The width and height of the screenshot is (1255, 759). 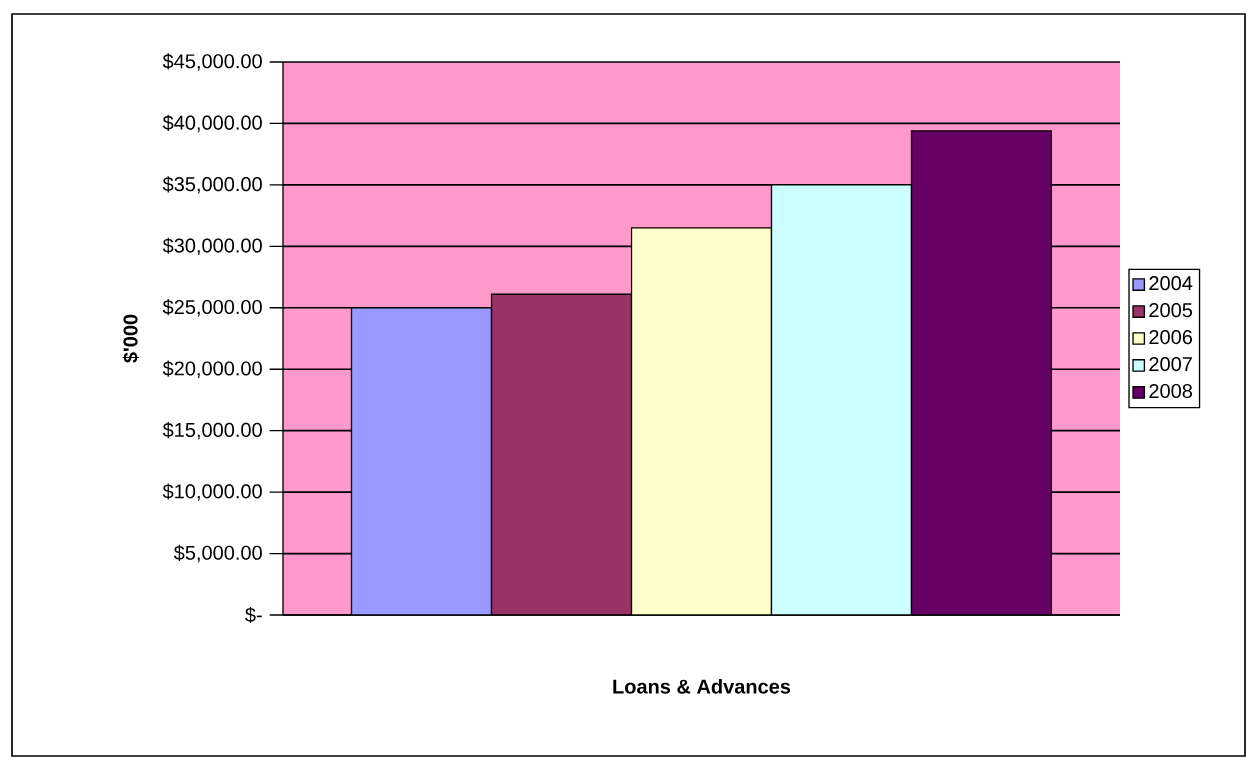 What do you see at coordinates (130, 338) in the screenshot?
I see `y-axis-title: $'000` at bounding box center [130, 338].